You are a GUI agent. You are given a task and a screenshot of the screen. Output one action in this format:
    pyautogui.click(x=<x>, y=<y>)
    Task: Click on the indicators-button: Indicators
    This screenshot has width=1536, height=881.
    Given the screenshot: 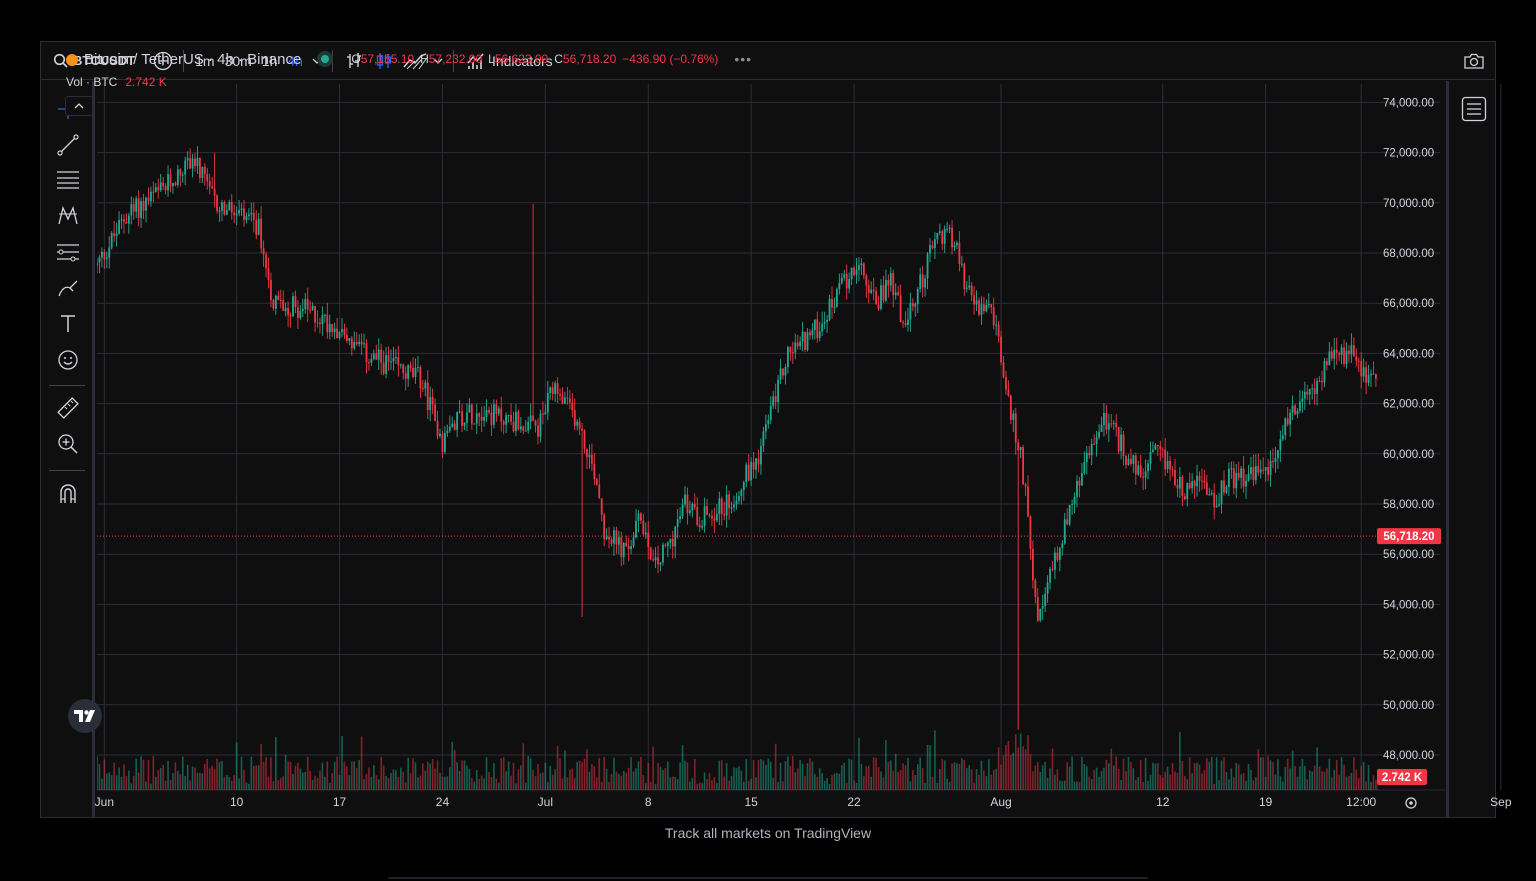 What is the action you would take?
    pyautogui.click(x=509, y=61)
    